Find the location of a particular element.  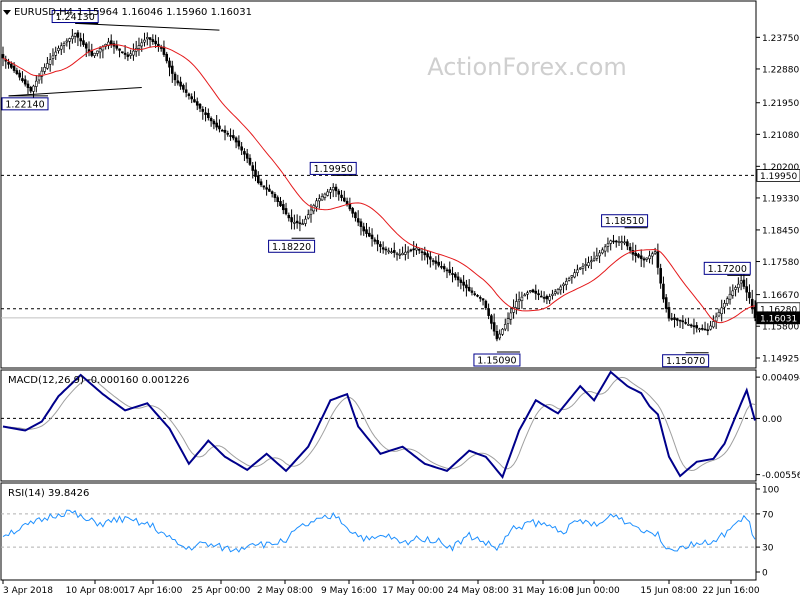

rsi-tick-label: 100 is located at coordinates (770, 491).